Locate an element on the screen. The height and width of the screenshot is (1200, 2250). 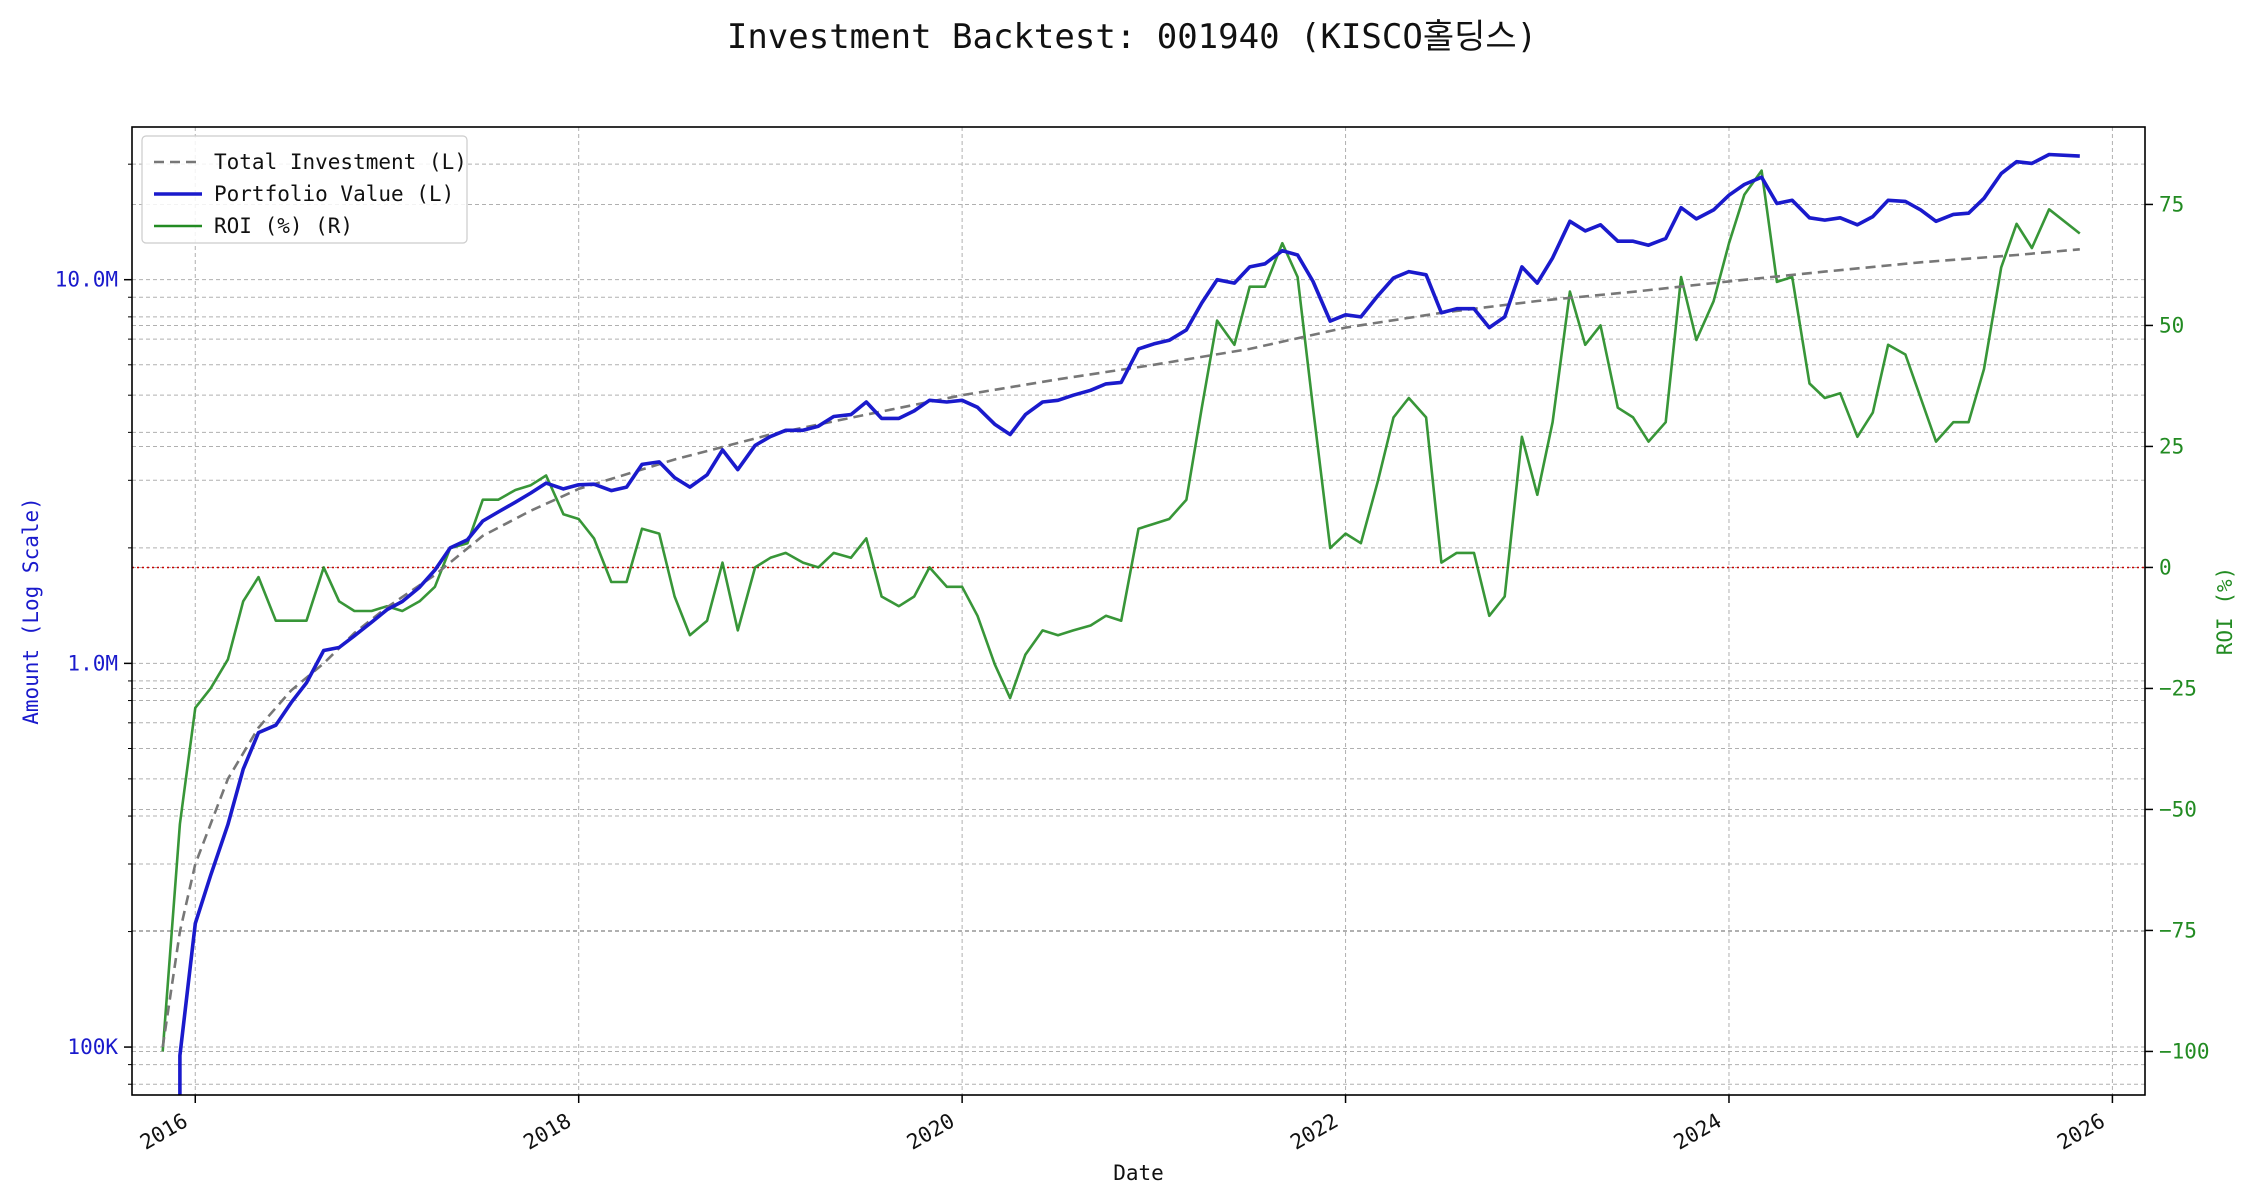
right-tick-label: 75 is located at coordinates (2171, 204).